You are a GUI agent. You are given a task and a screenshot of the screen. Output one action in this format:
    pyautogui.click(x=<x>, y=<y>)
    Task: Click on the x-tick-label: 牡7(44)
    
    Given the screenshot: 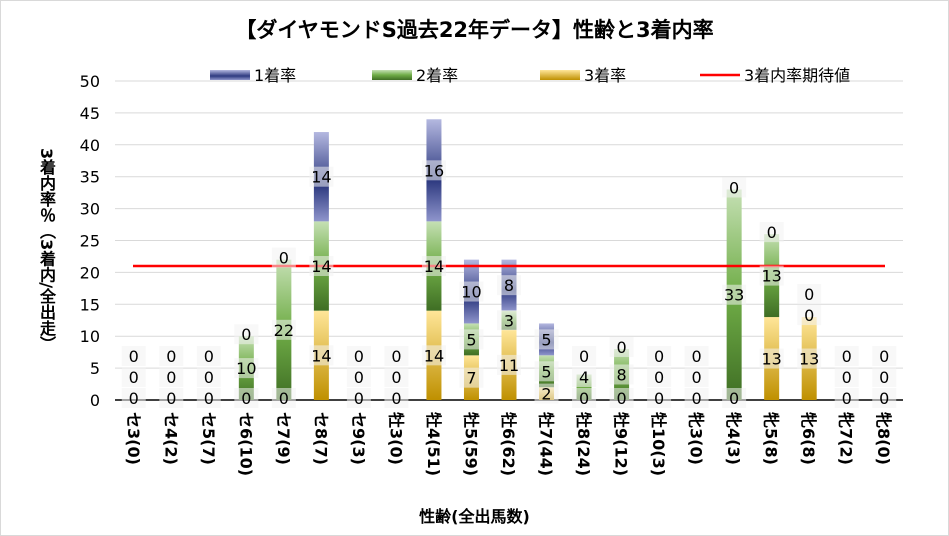 What is the action you would take?
    pyautogui.click(x=546, y=444)
    